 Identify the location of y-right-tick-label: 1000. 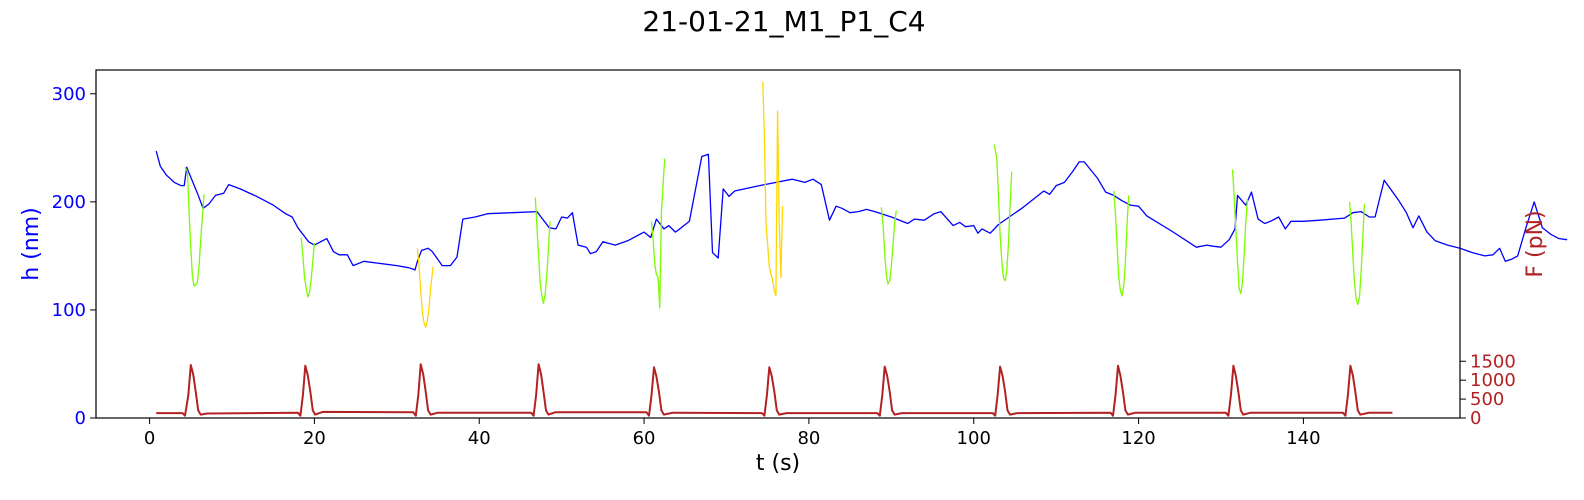
(1493, 380).